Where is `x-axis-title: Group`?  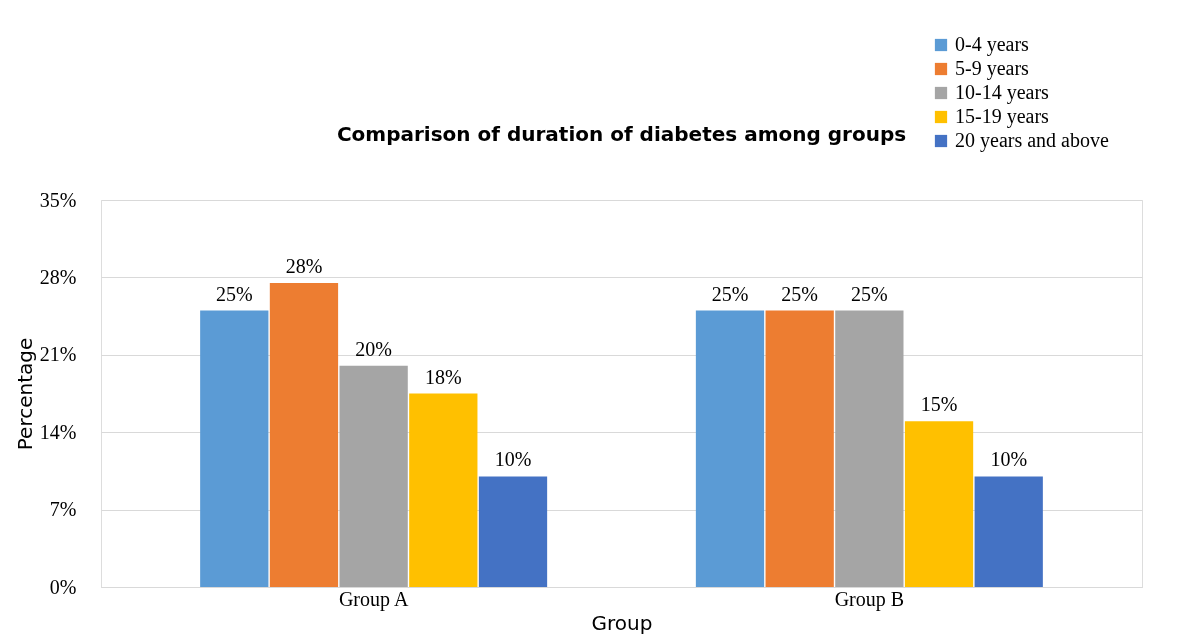 x-axis-title: Group is located at coordinates (622, 622).